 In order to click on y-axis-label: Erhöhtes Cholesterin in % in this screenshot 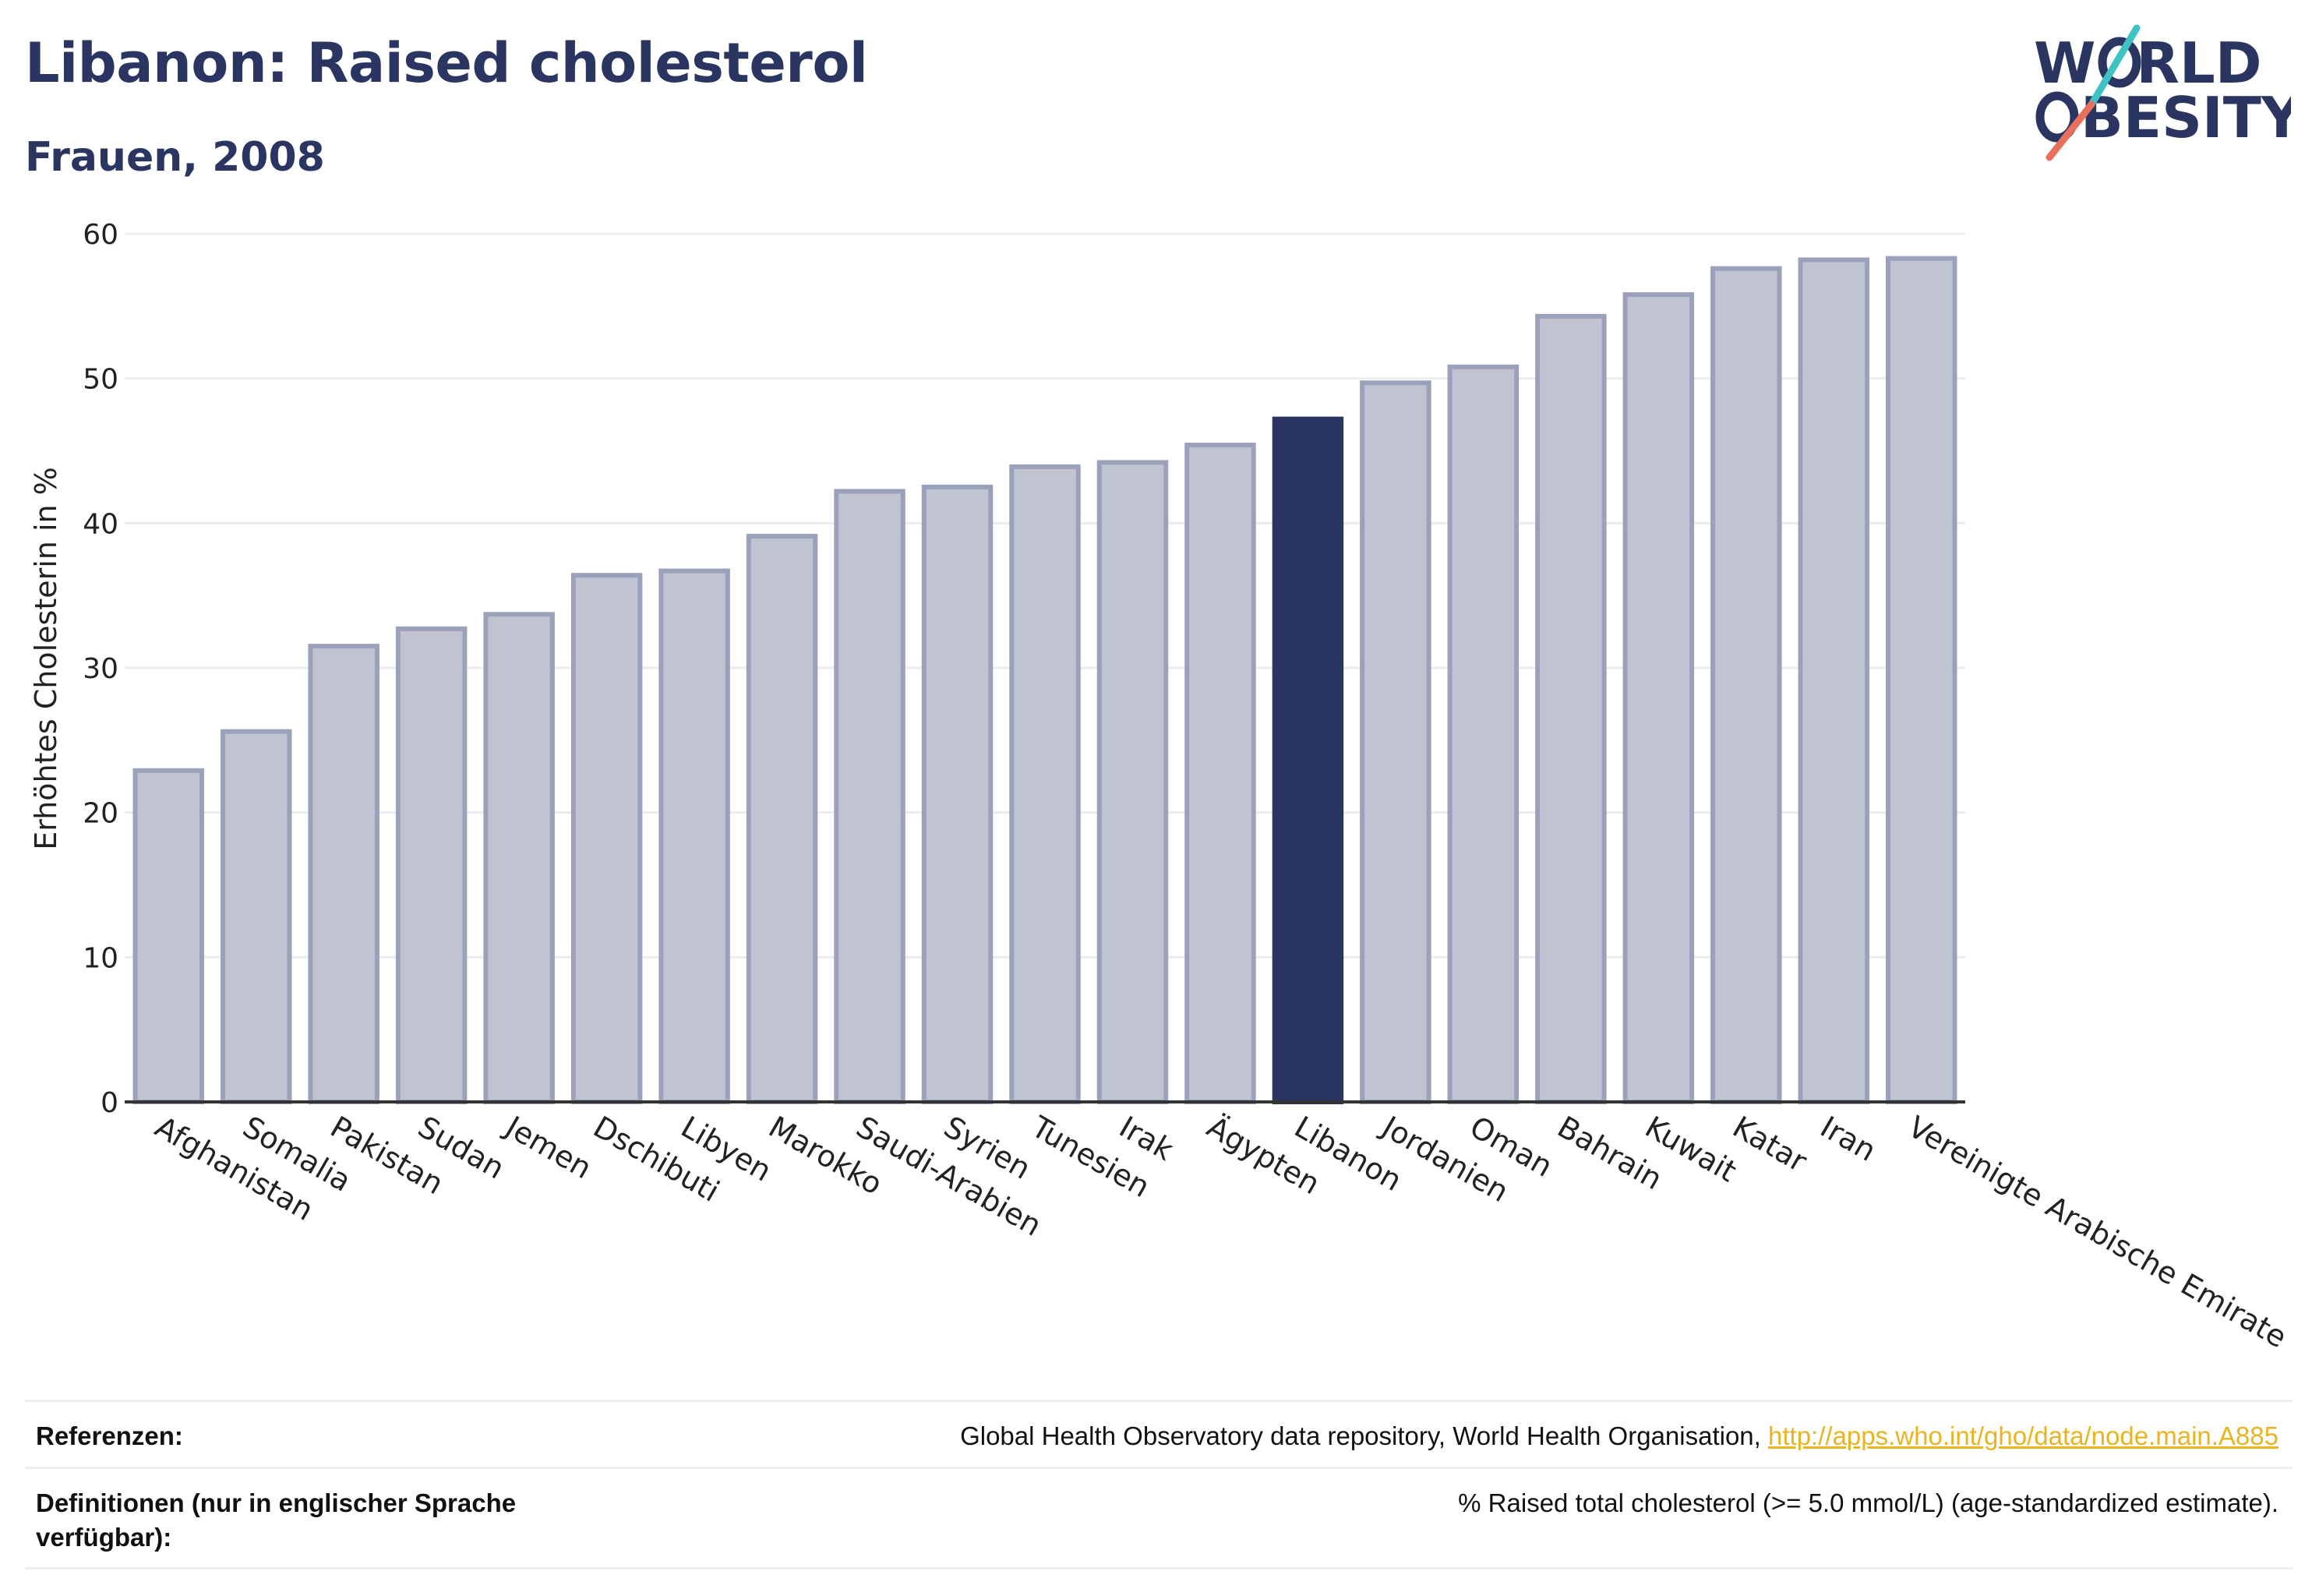, I will do `click(46, 658)`.